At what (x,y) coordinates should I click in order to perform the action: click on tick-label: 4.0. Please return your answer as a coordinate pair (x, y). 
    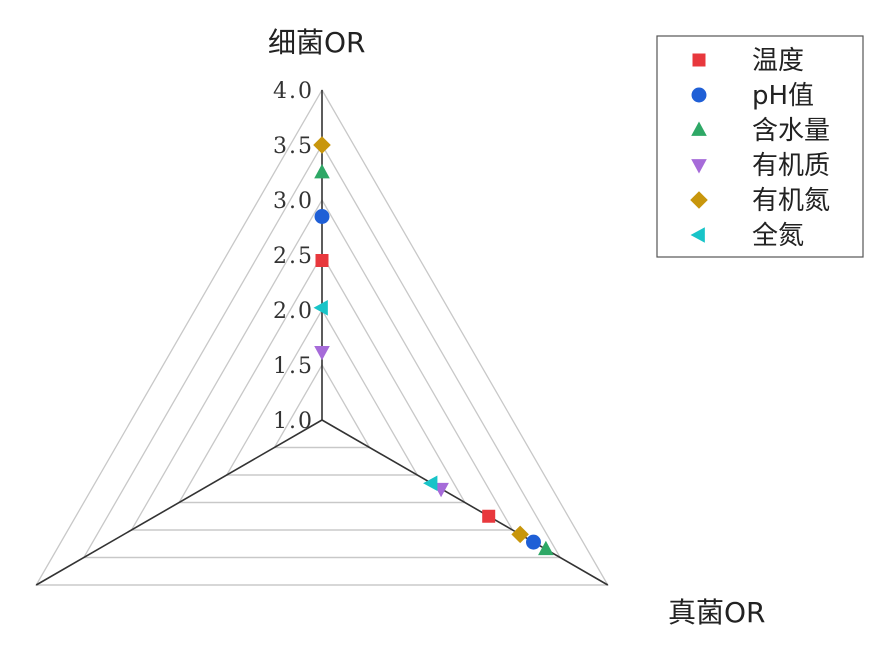
    Looking at the image, I should click on (293, 91).